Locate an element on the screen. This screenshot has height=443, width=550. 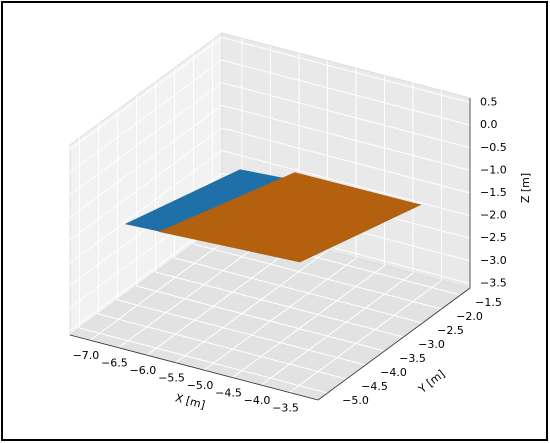
y-tick-label: −4.0 is located at coordinates (393, 372).